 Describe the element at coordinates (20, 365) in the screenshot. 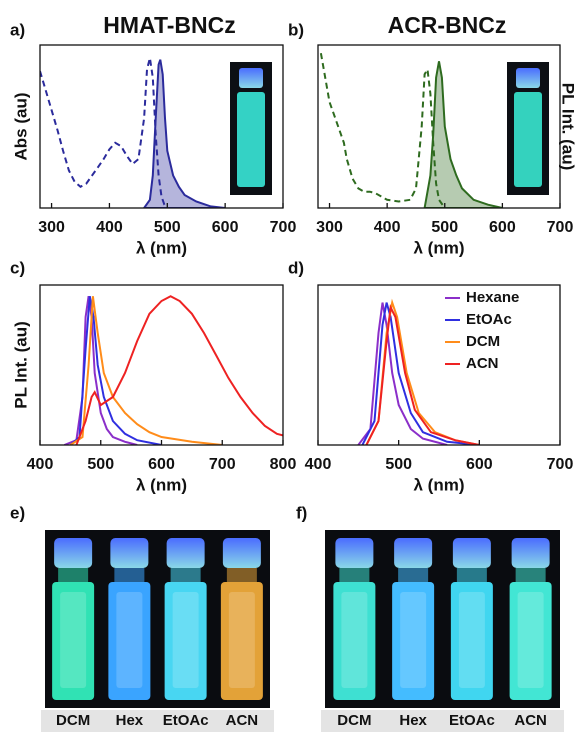

I see `y-axis-label: PL Int. (au)` at that location.